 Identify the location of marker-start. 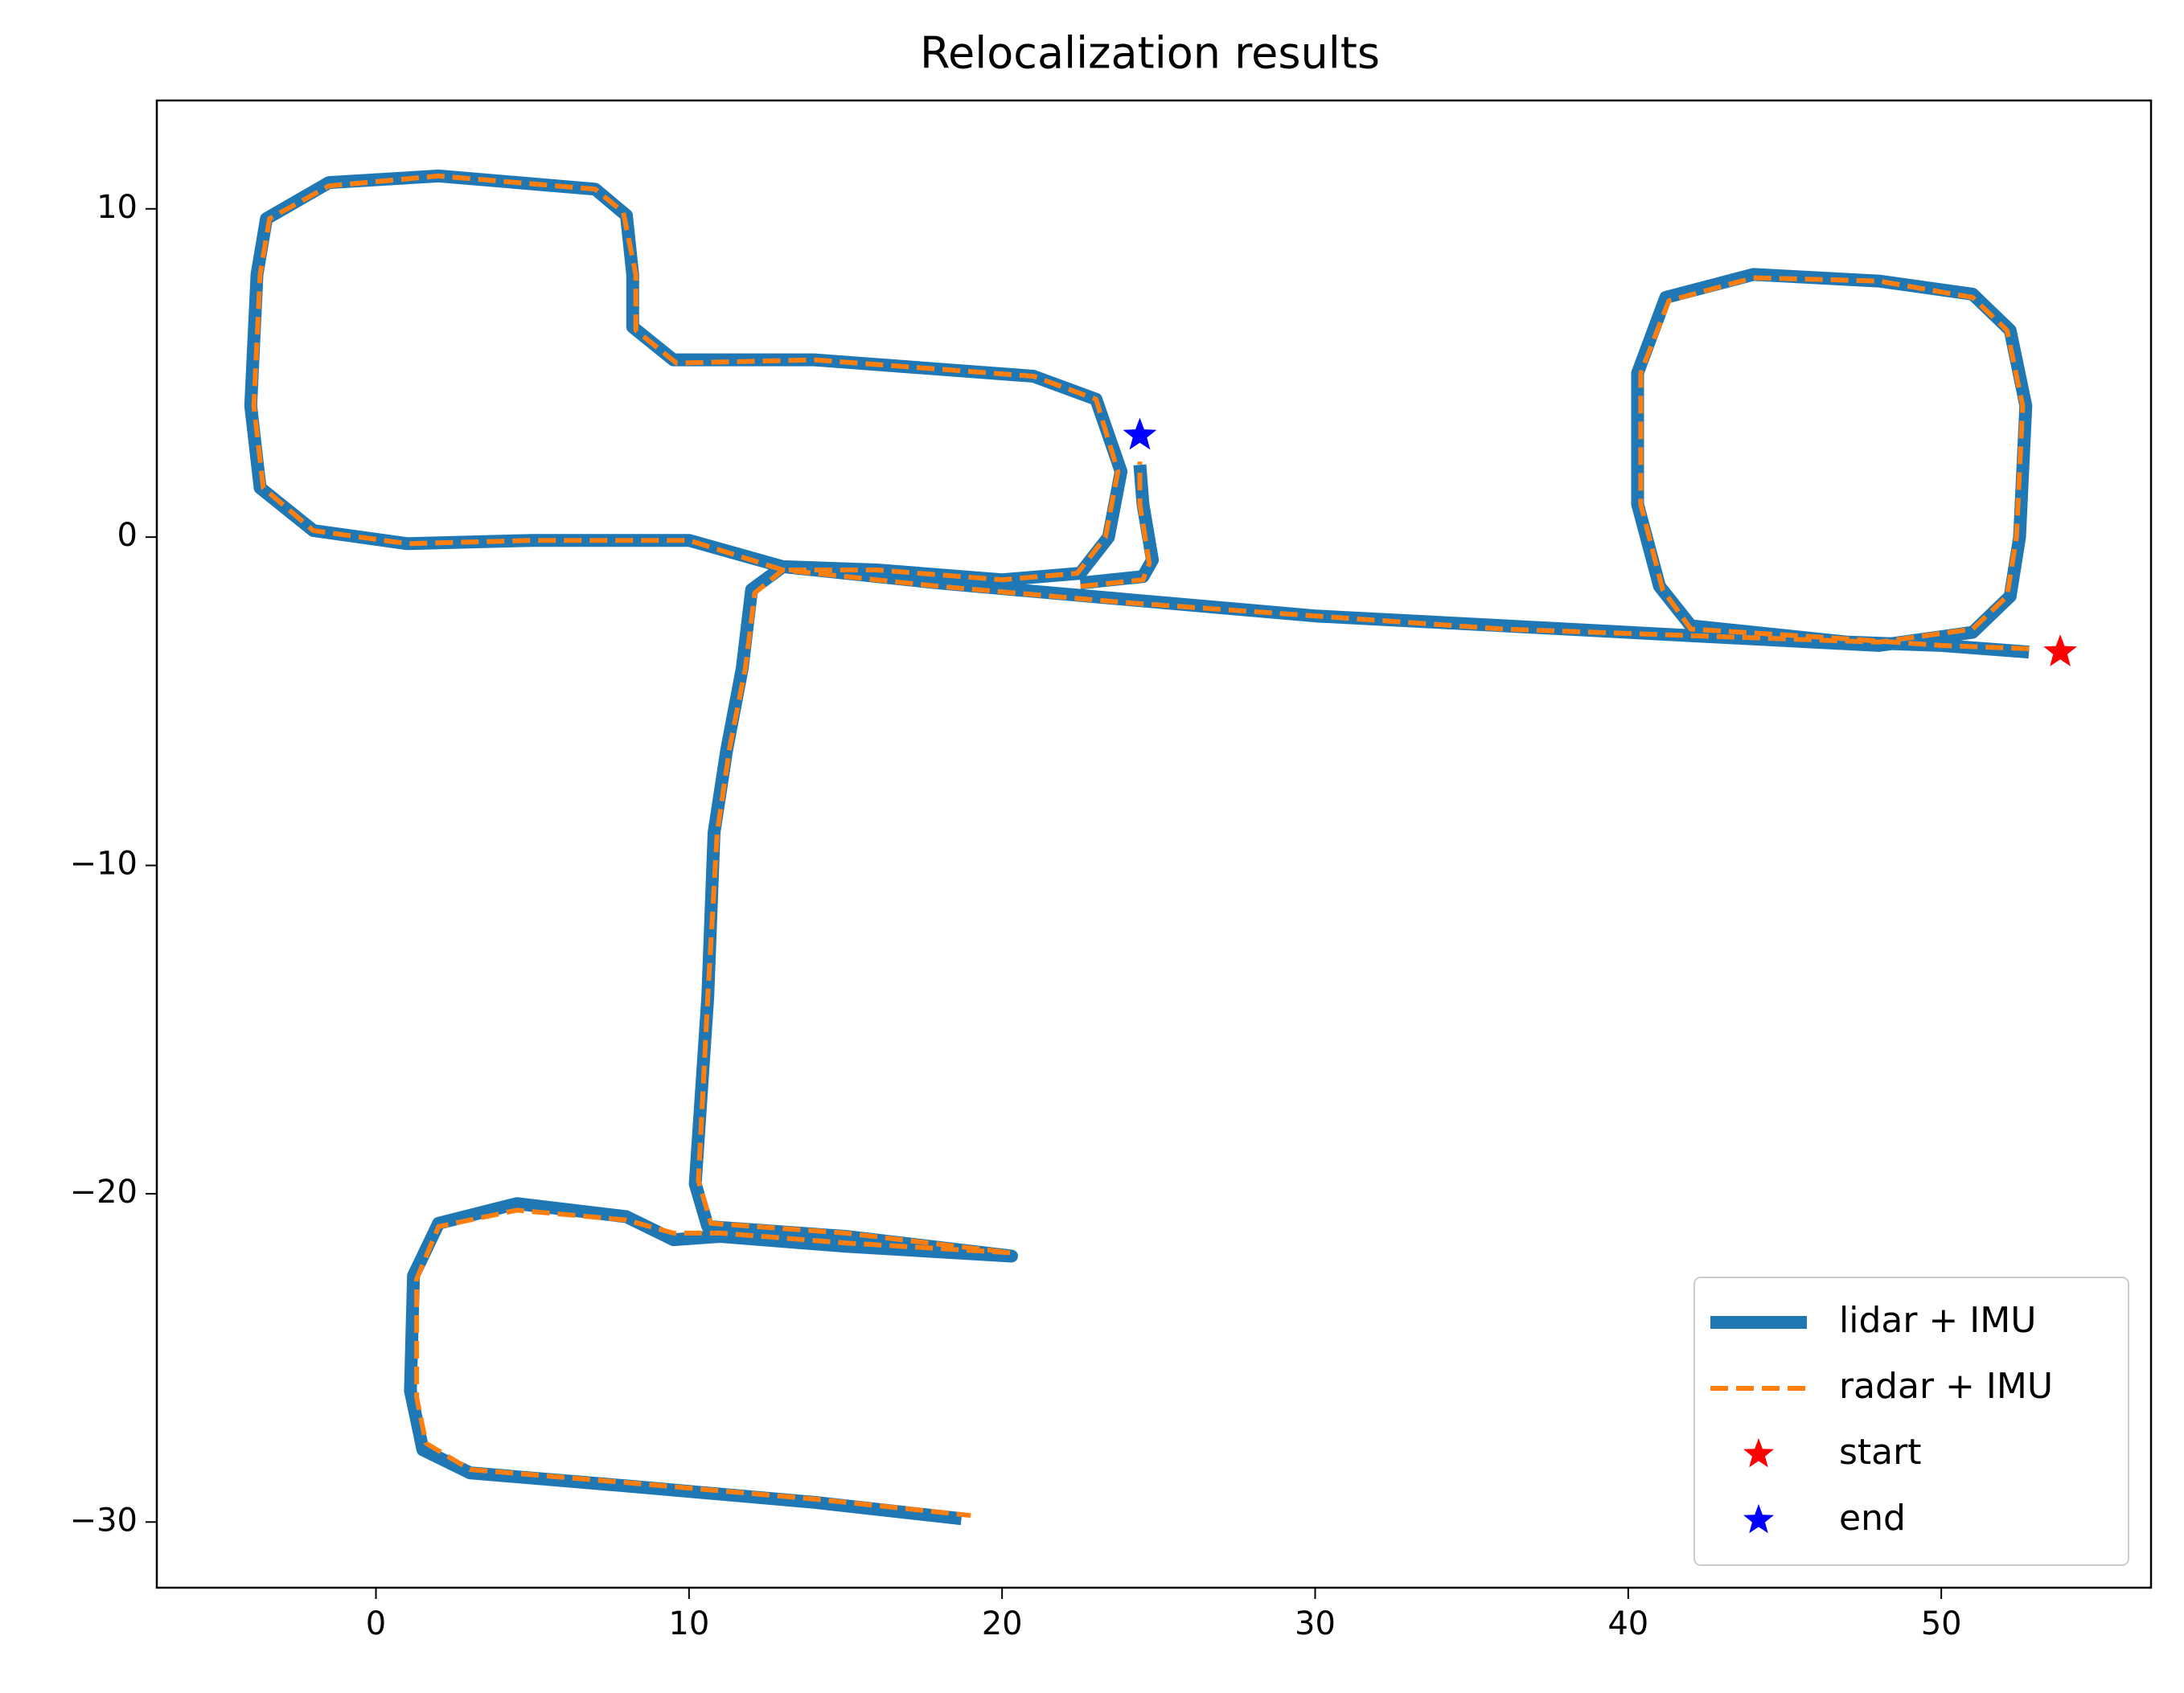
(2060, 650).